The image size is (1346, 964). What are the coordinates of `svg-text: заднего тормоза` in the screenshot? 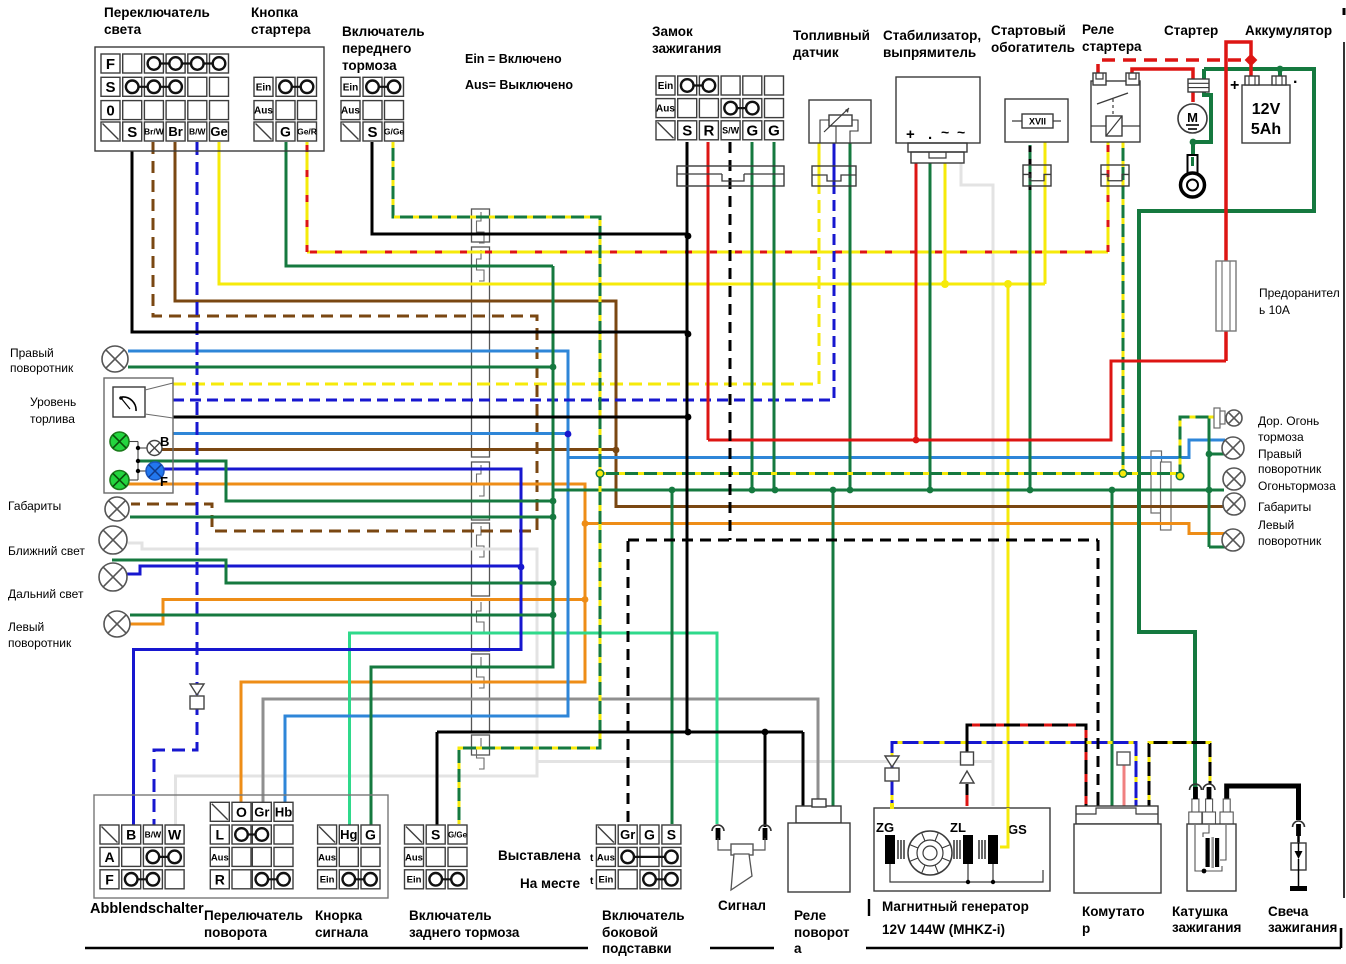 It's located at (464, 932).